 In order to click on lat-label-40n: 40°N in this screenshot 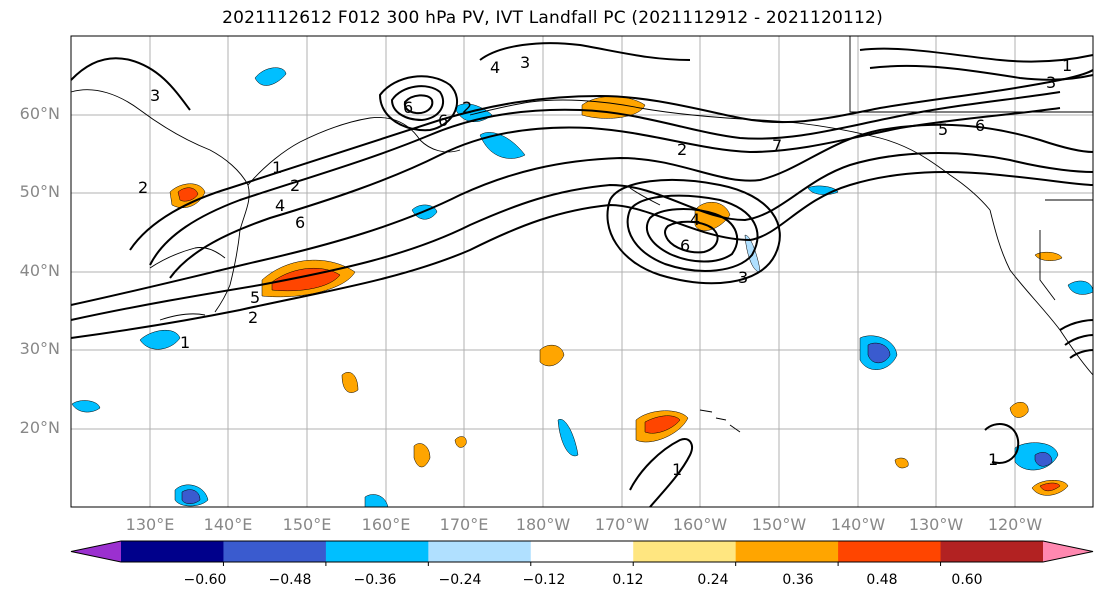, I will do `click(39, 270)`.